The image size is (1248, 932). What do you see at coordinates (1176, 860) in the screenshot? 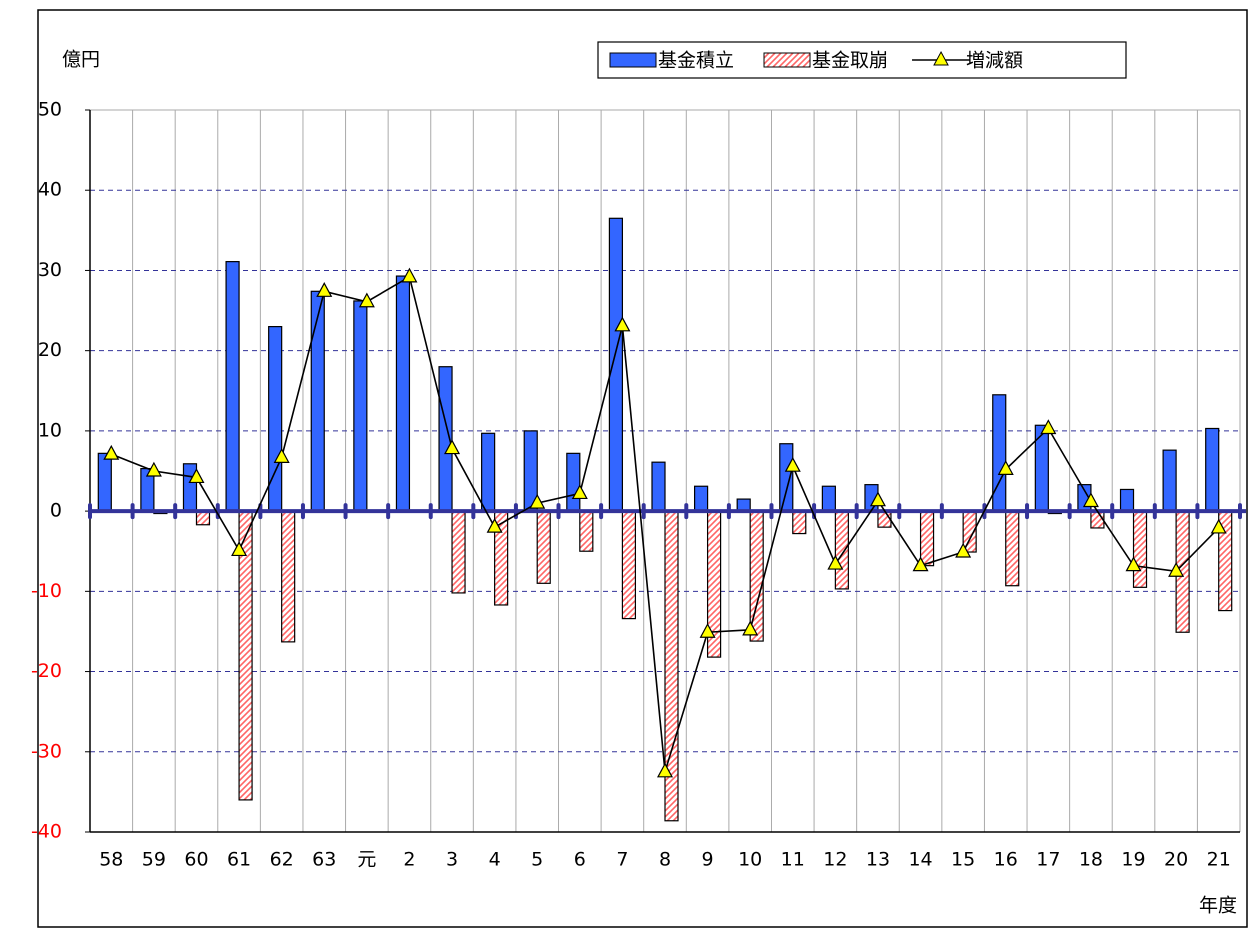
I see `x-tick-label: 20` at bounding box center [1176, 860].